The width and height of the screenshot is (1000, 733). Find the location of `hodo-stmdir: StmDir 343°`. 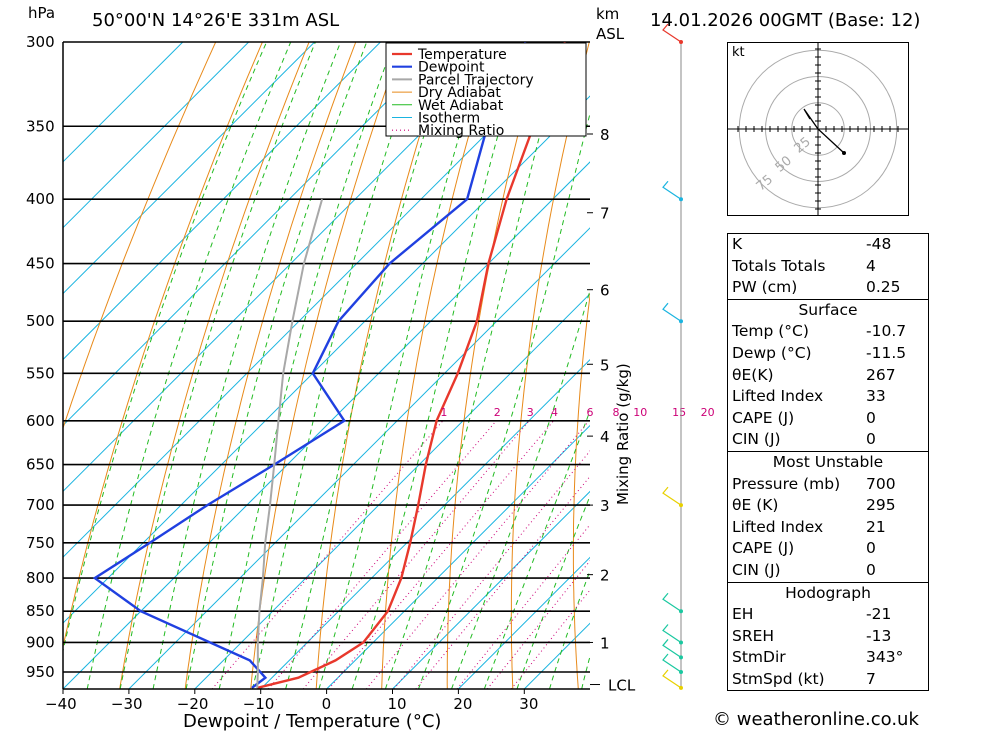

hodo-stmdir: StmDir 343° is located at coordinates (818, 657).